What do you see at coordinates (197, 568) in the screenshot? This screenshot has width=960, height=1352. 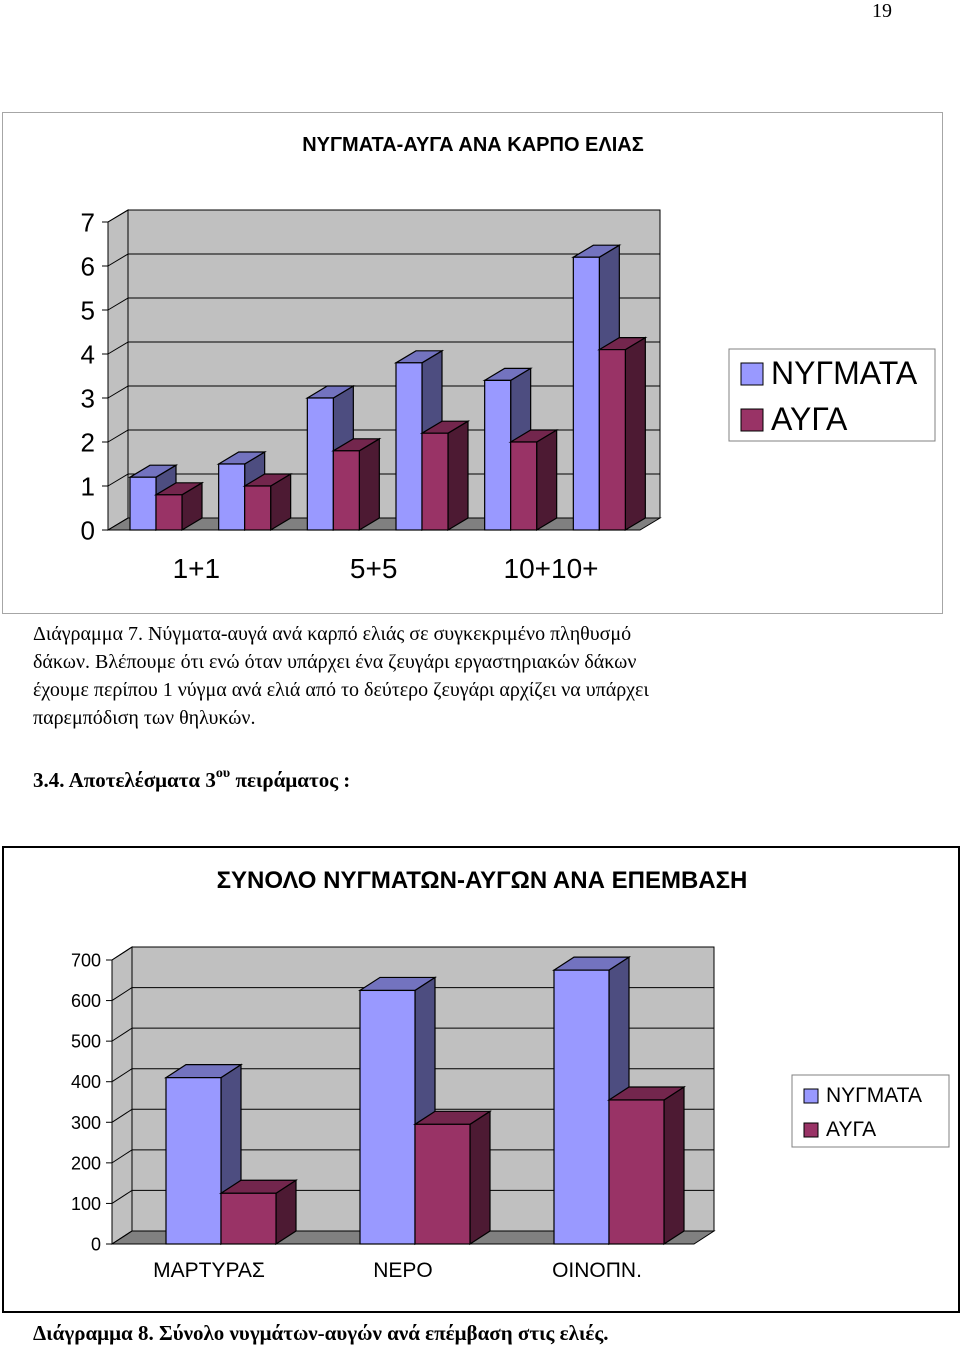 I see `x-category-label: 1+1` at bounding box center [197, 568].